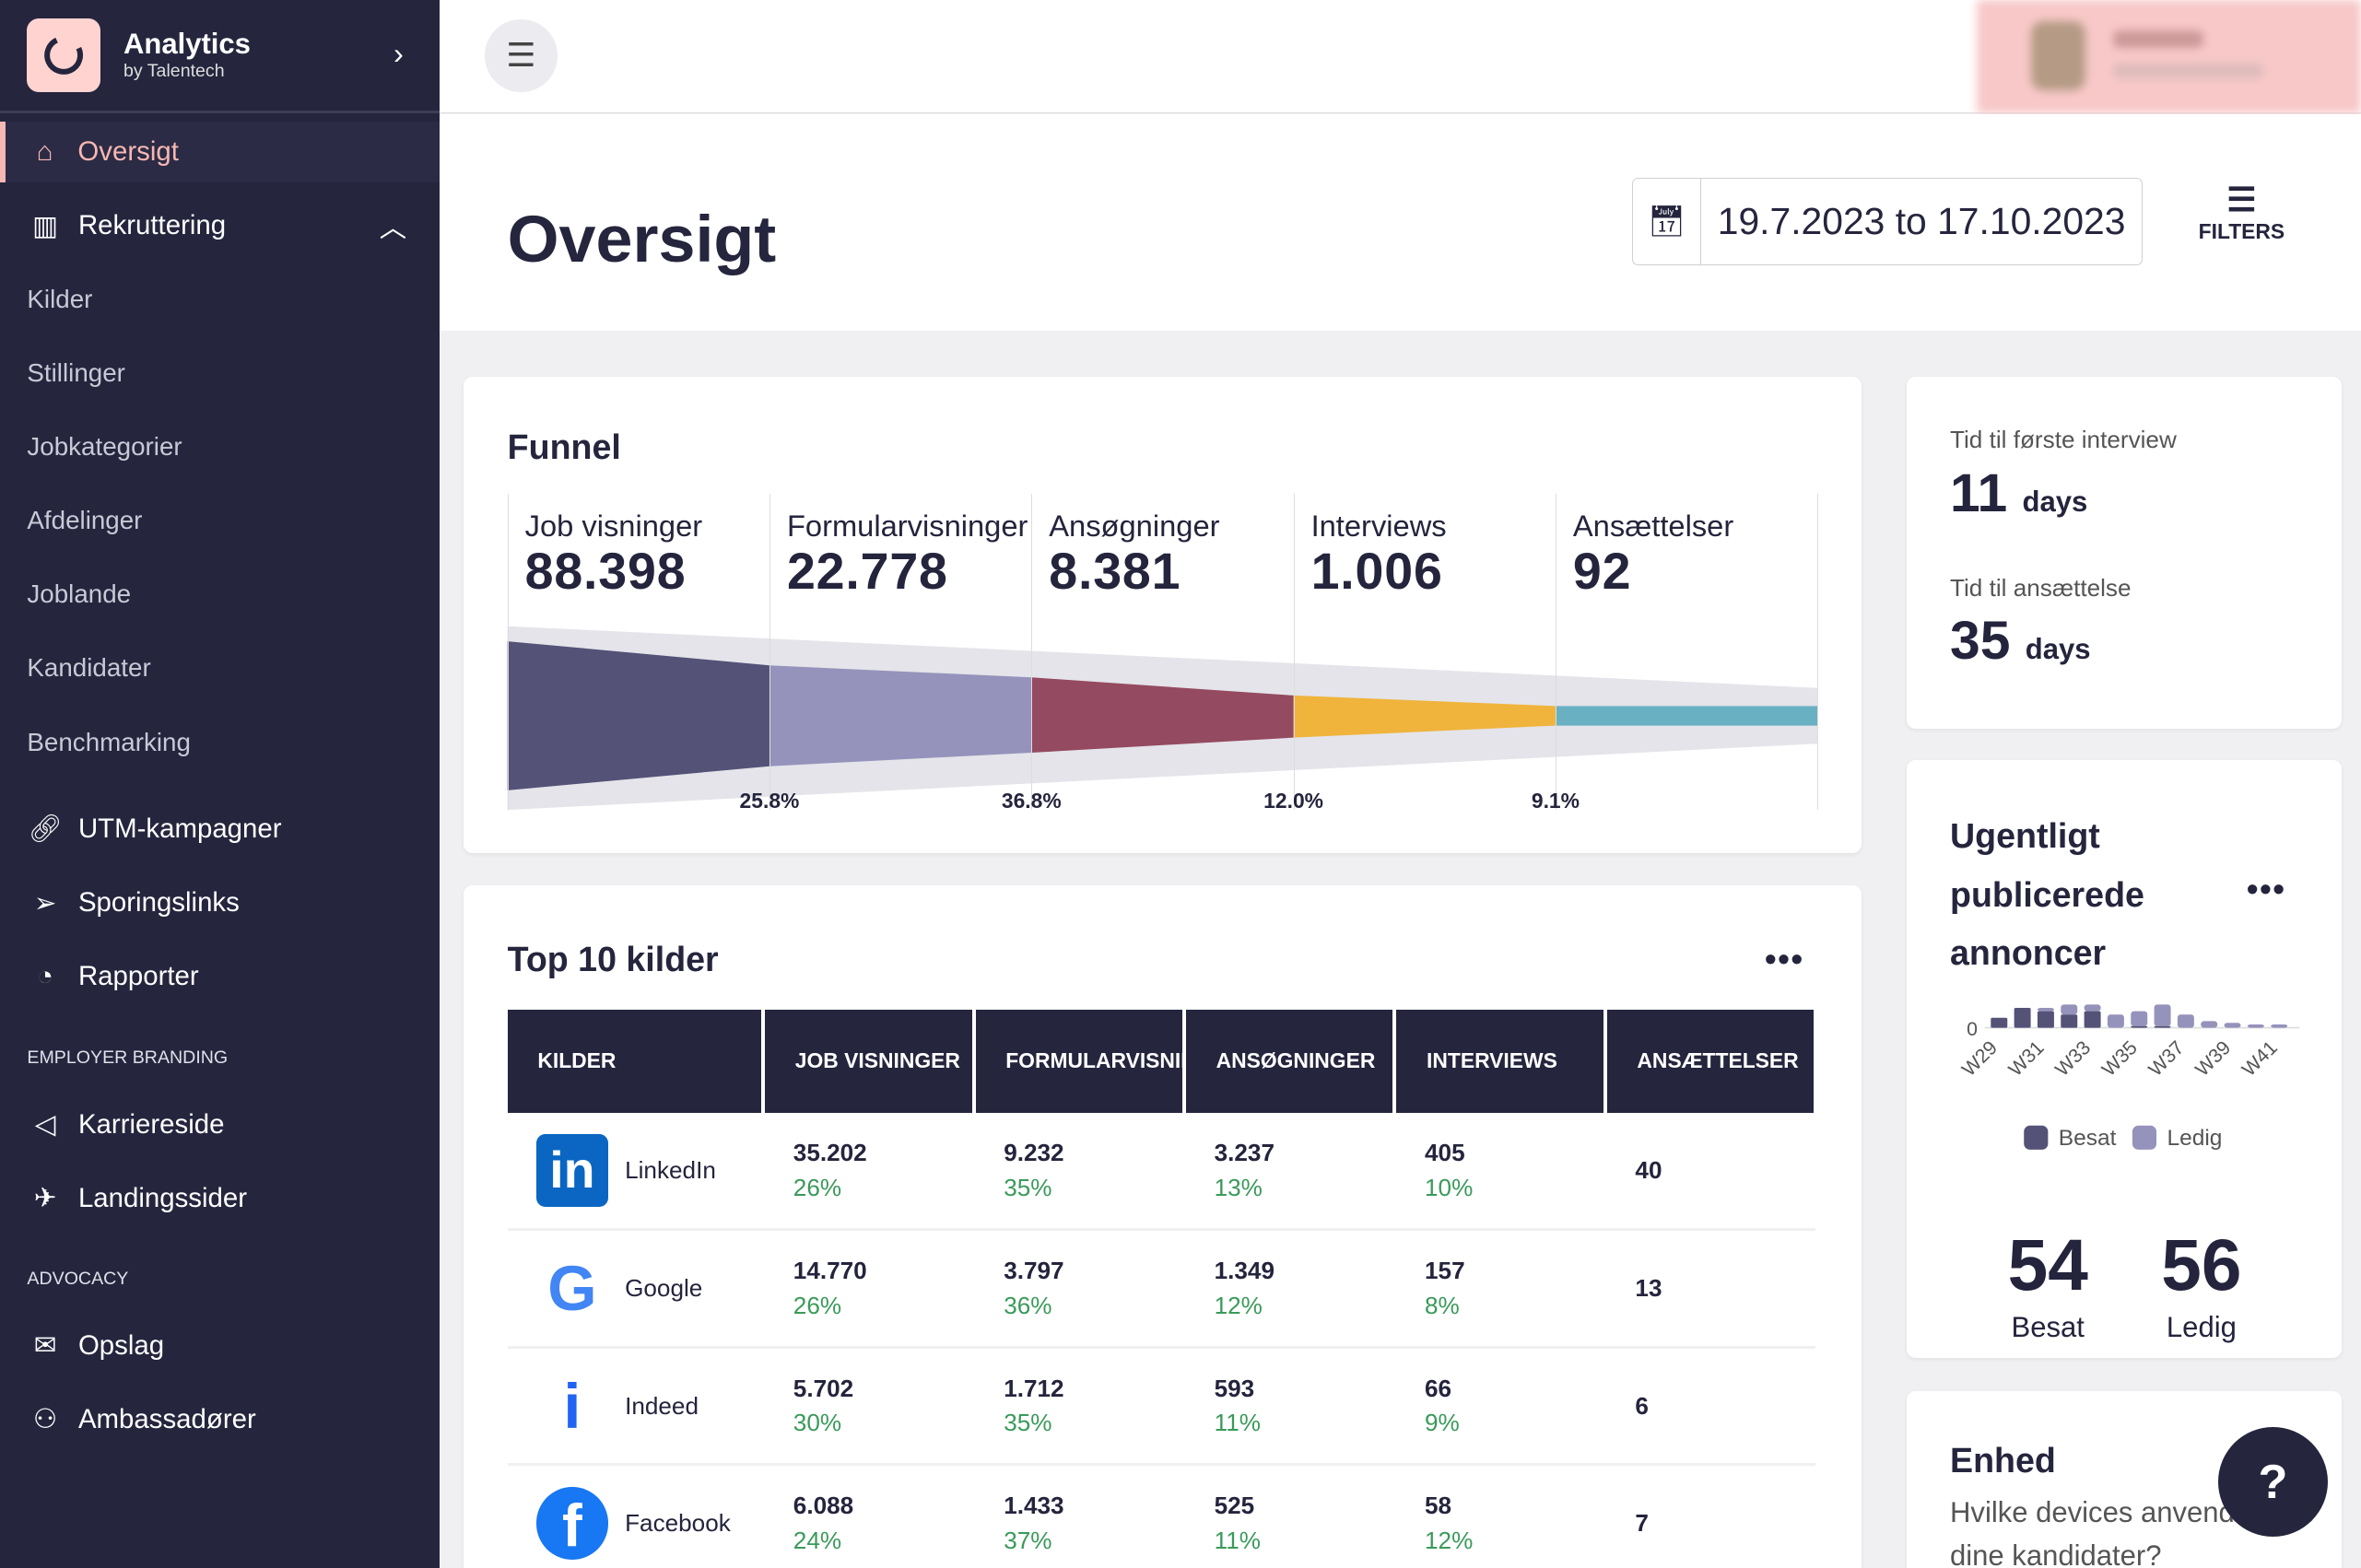 The image size is (2361, 1568). Describe the element at coordinates (678, 1524) in the screenshot. I see `source-name: Facebook` at that location.